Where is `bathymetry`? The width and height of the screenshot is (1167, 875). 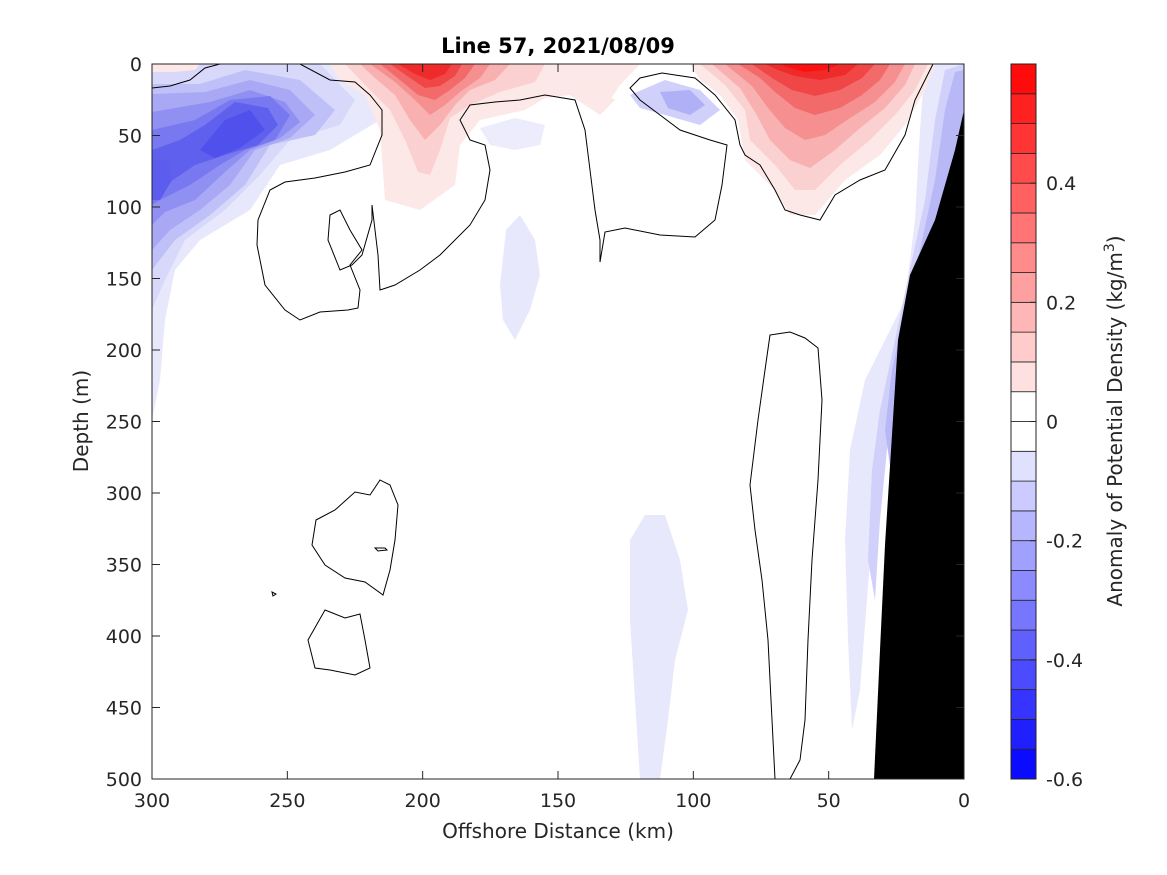 bathymetry is located at coordinates (919, 444).